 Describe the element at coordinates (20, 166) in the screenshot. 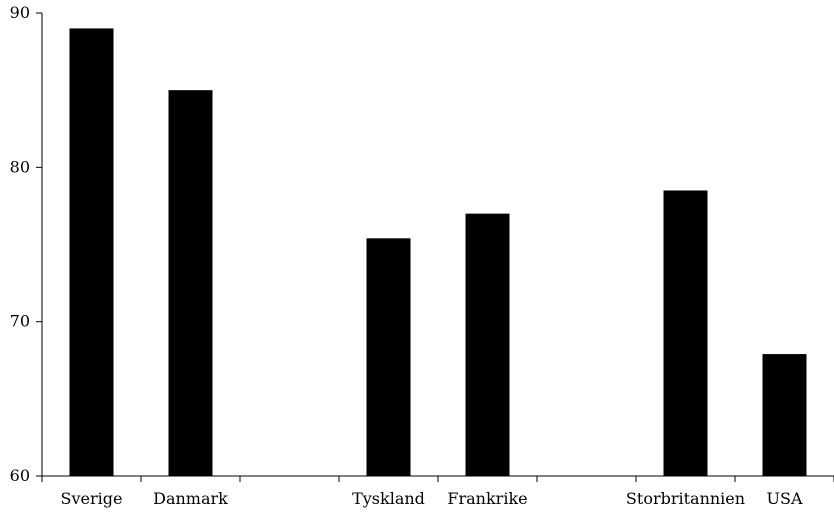

I see `y-tick-label: 80` at that location.